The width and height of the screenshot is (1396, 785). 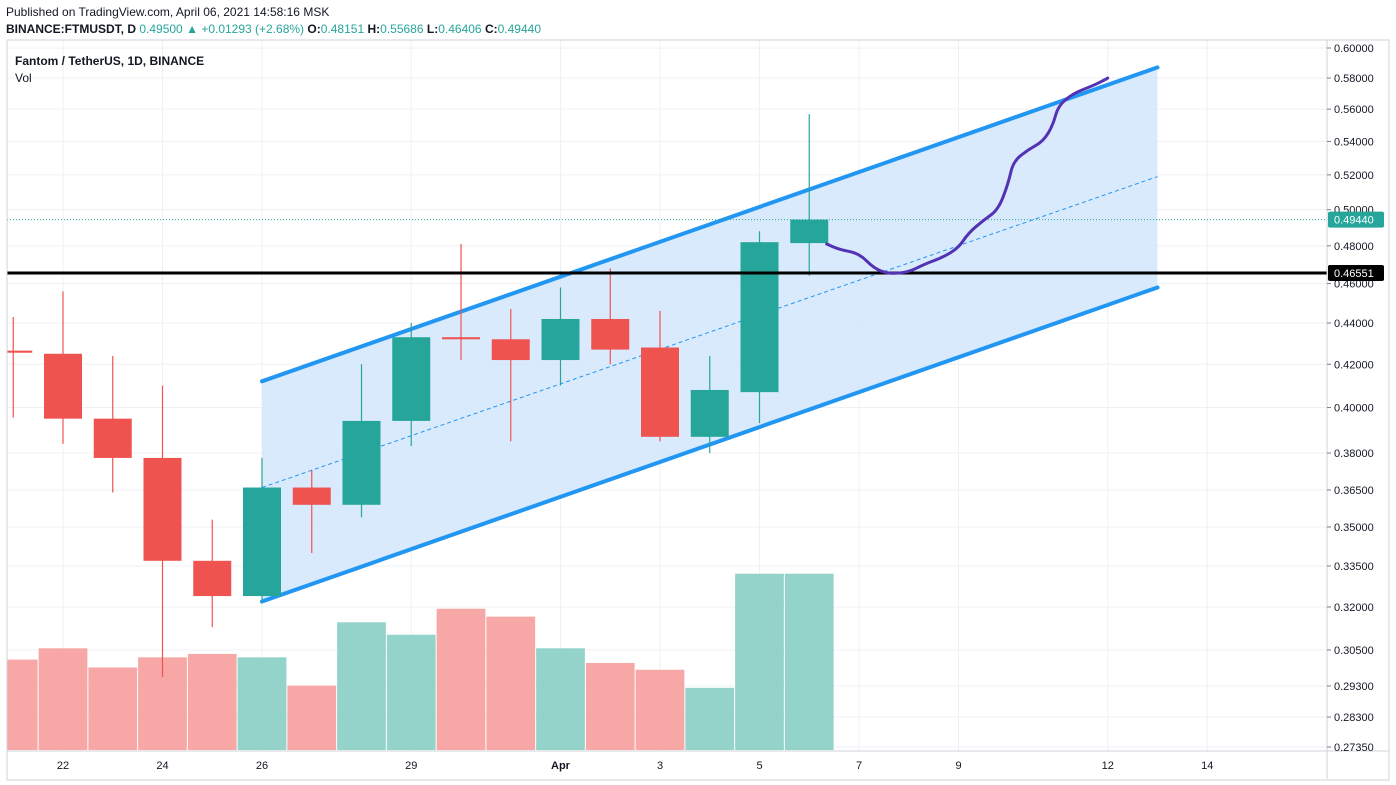 What do you see at coordinates (110, 61) in the screenshot?
I see `series-legend-title: Fantom / TetherUS, 1D, BINANCE` at bounding box center [110, 61].